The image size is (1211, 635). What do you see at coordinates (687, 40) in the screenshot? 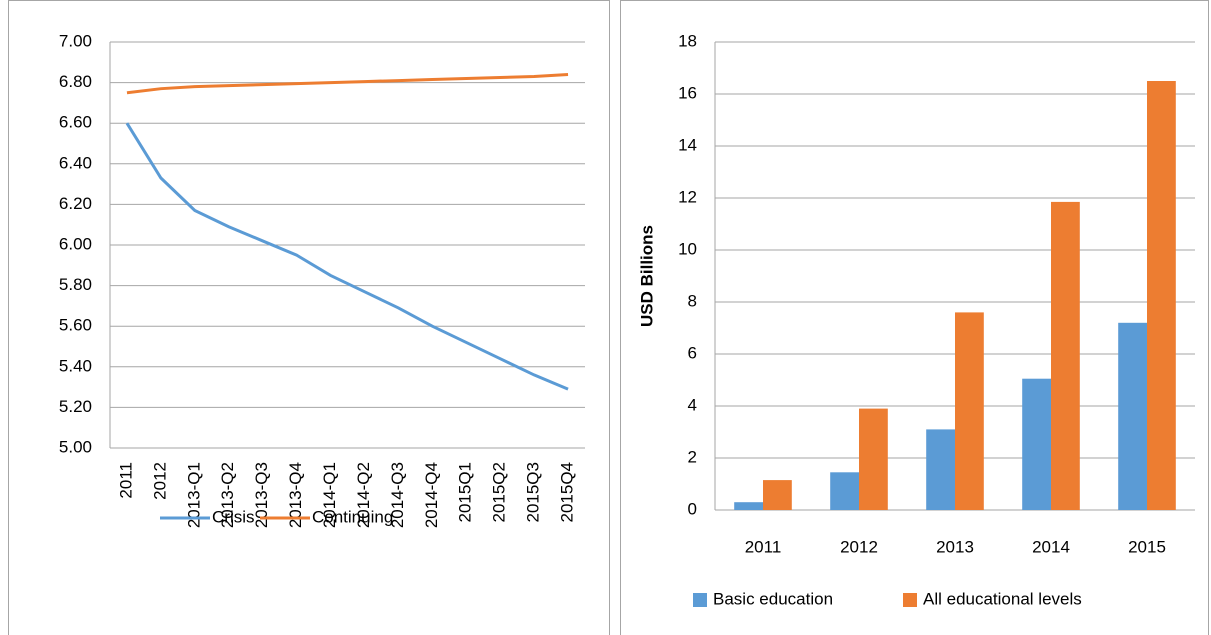
I see `y-tick-label: 18` at bounding box center [687, 40].